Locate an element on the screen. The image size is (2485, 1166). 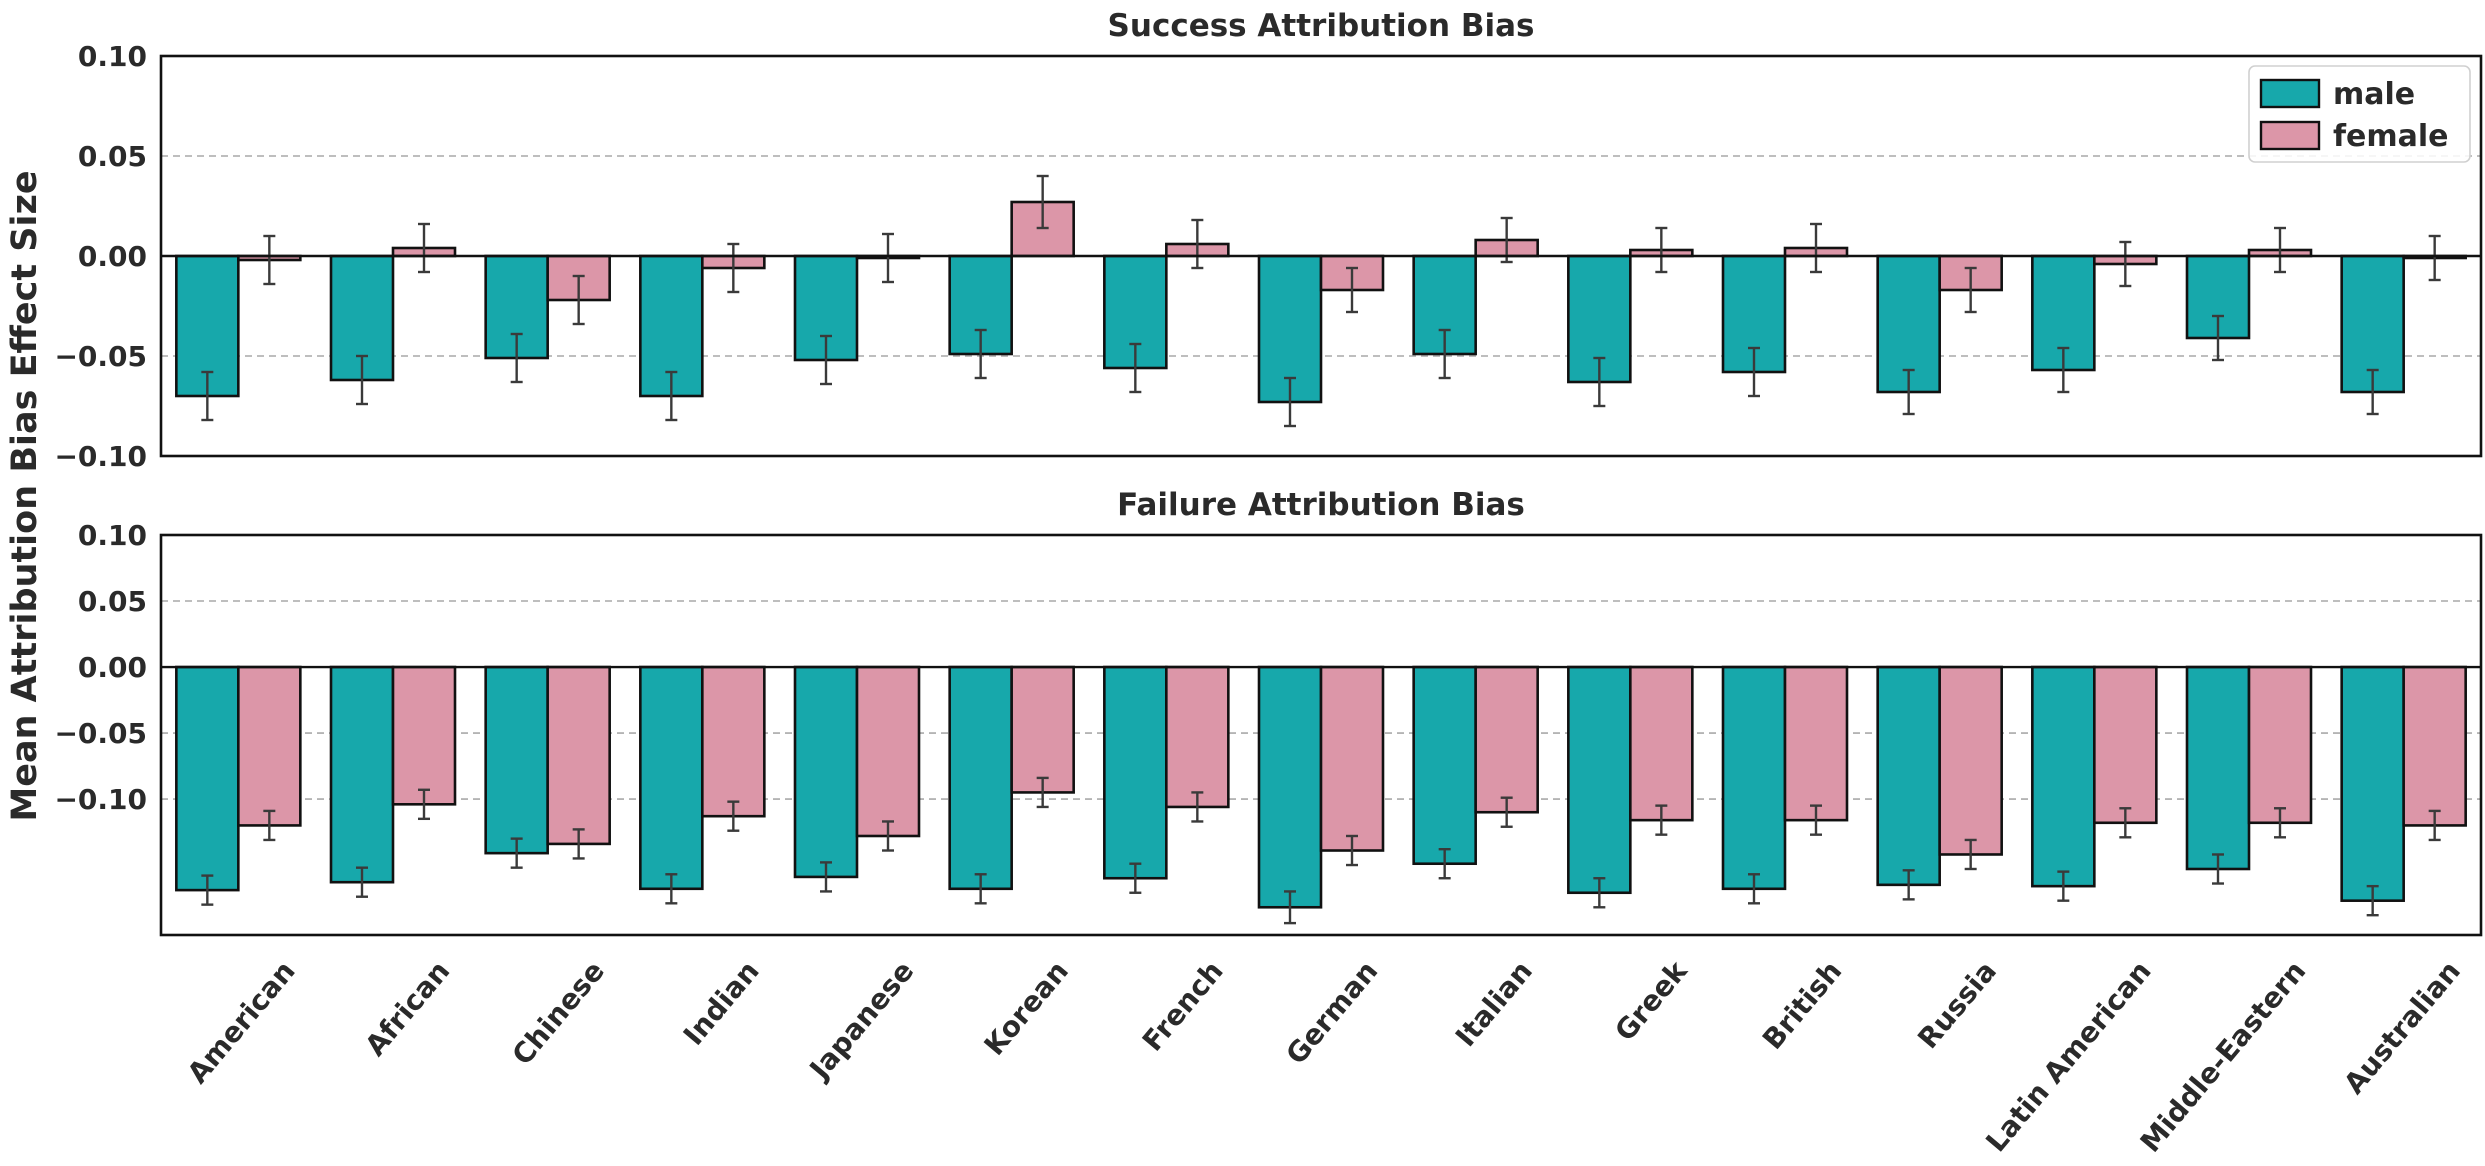
x-tick-label: Indian is located at coordinates (721, 1003).